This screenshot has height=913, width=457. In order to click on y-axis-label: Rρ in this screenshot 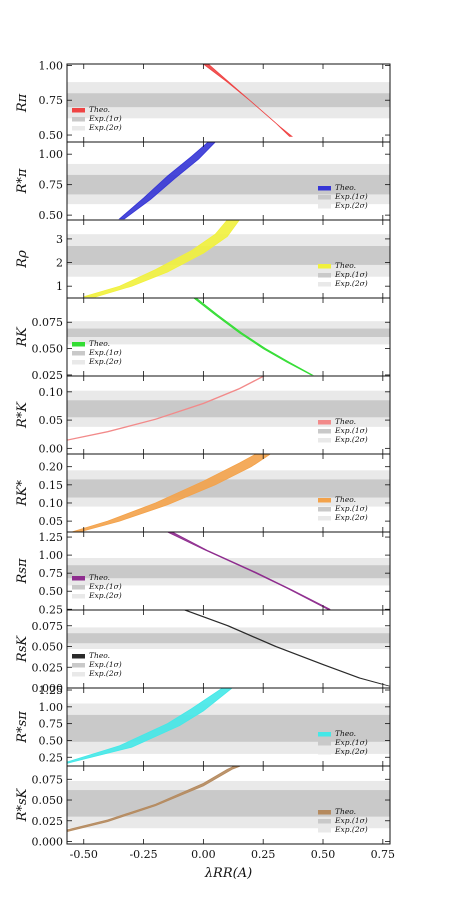, I will do `click(22, 259)`.